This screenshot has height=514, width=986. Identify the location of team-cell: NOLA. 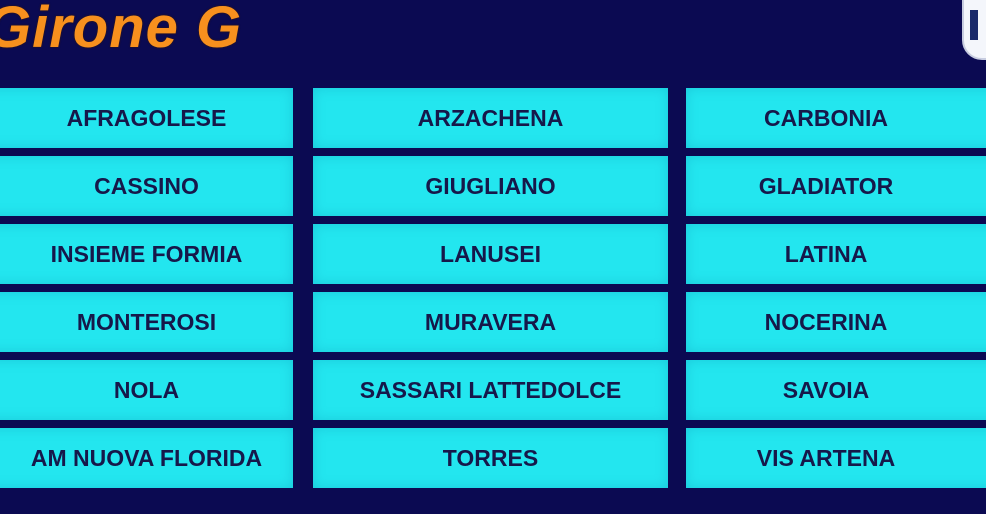
(146, 390).